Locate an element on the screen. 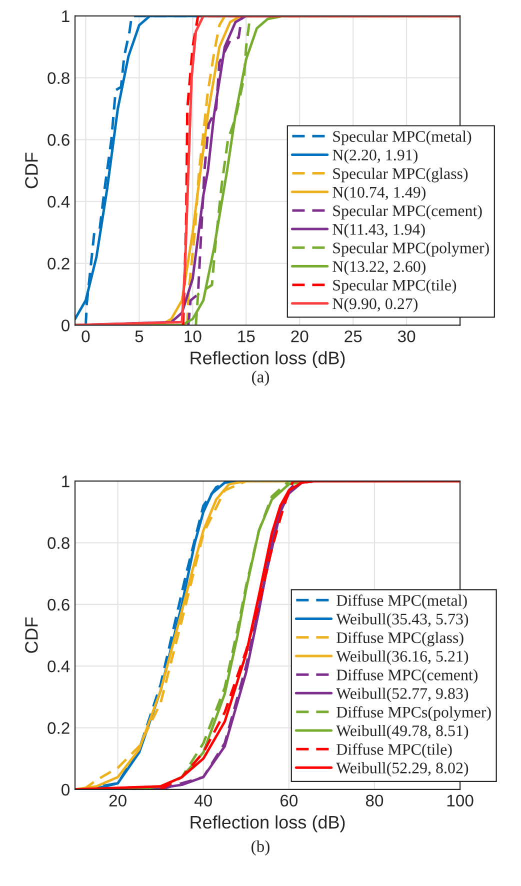 Image resolution: width=521 pixels, height=886 pixels. legend-label: Weibull(52.77, 9.83) is located at coordinates (402, 695).